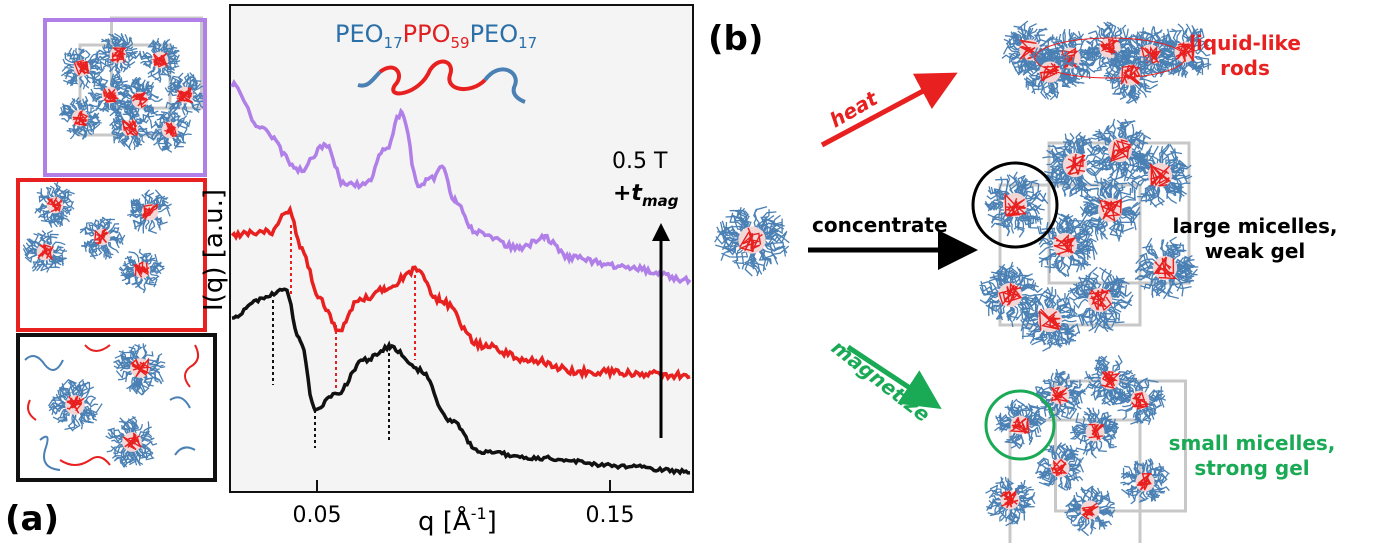  What do you see at coordinates (640, 161) in the screenshot?
I see `field-label: 0.5 T` at bounding box center [640, 161].